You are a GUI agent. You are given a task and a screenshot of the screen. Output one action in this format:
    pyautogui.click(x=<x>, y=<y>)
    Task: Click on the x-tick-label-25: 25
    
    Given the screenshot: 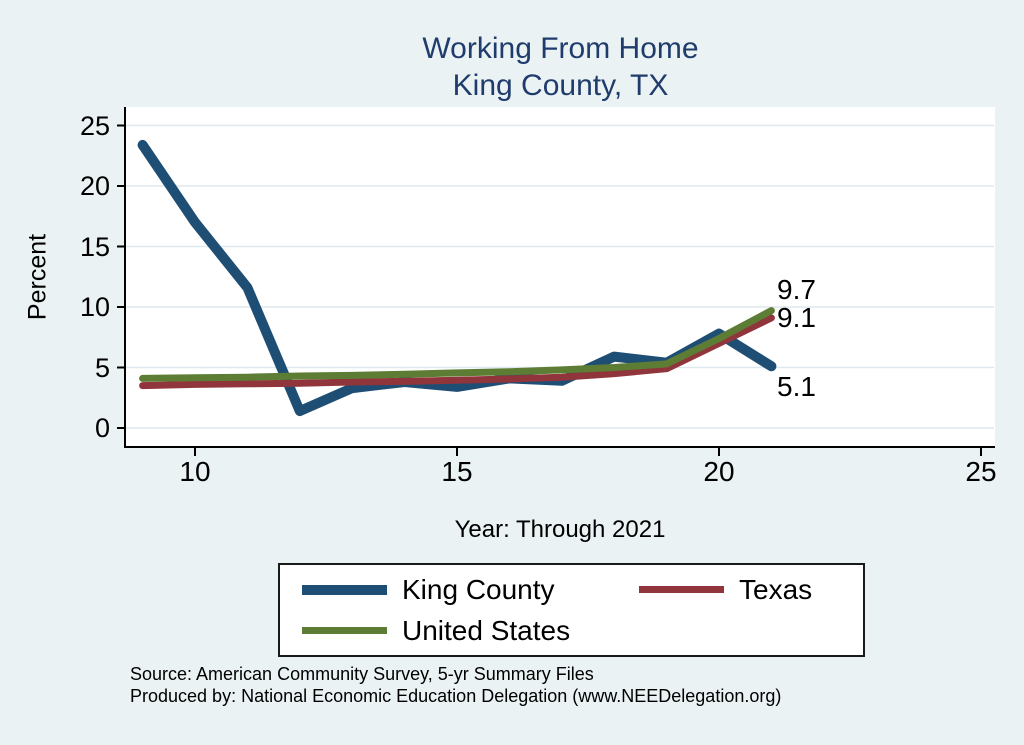 What is the action you would take?
    pyautogui.click(x=981, y=471)
    